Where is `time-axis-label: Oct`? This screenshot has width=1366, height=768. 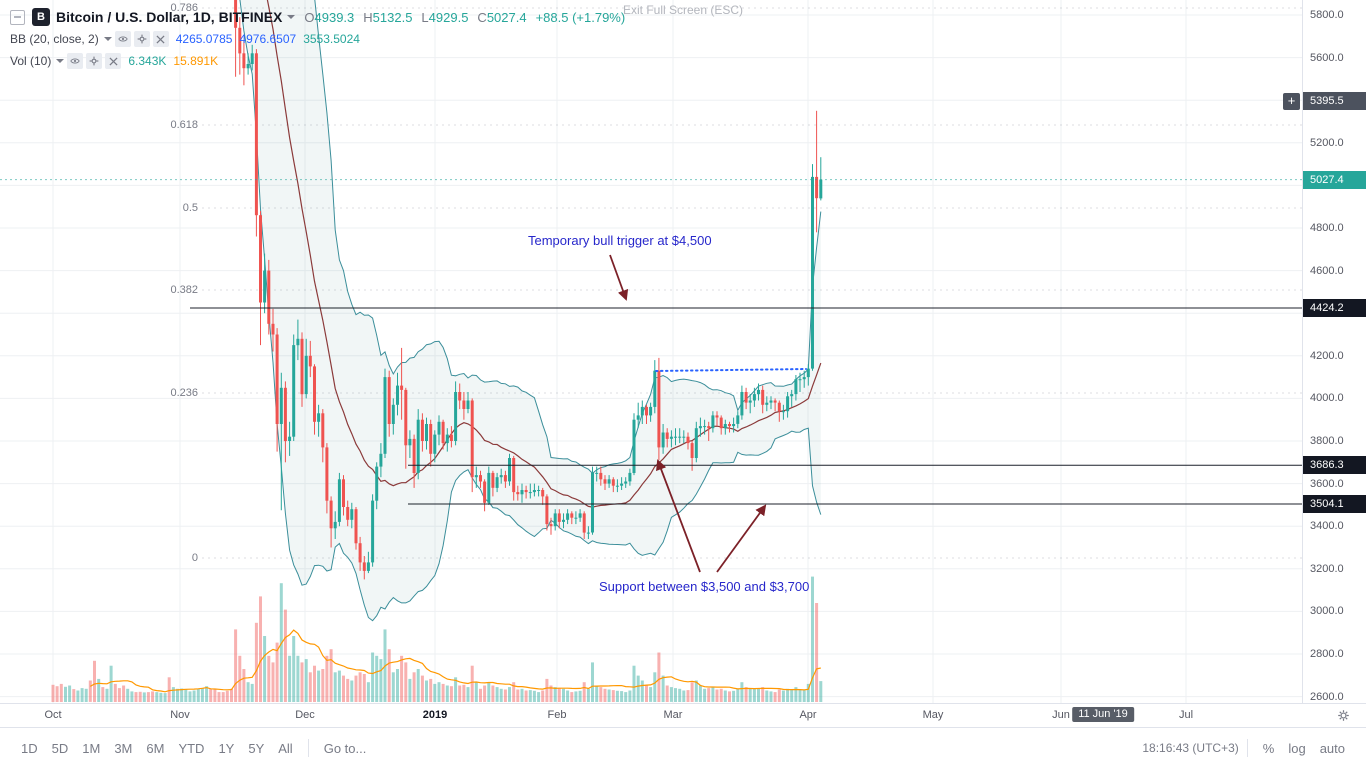 time-axis-label: Oct is located at coordinates (53, 715).